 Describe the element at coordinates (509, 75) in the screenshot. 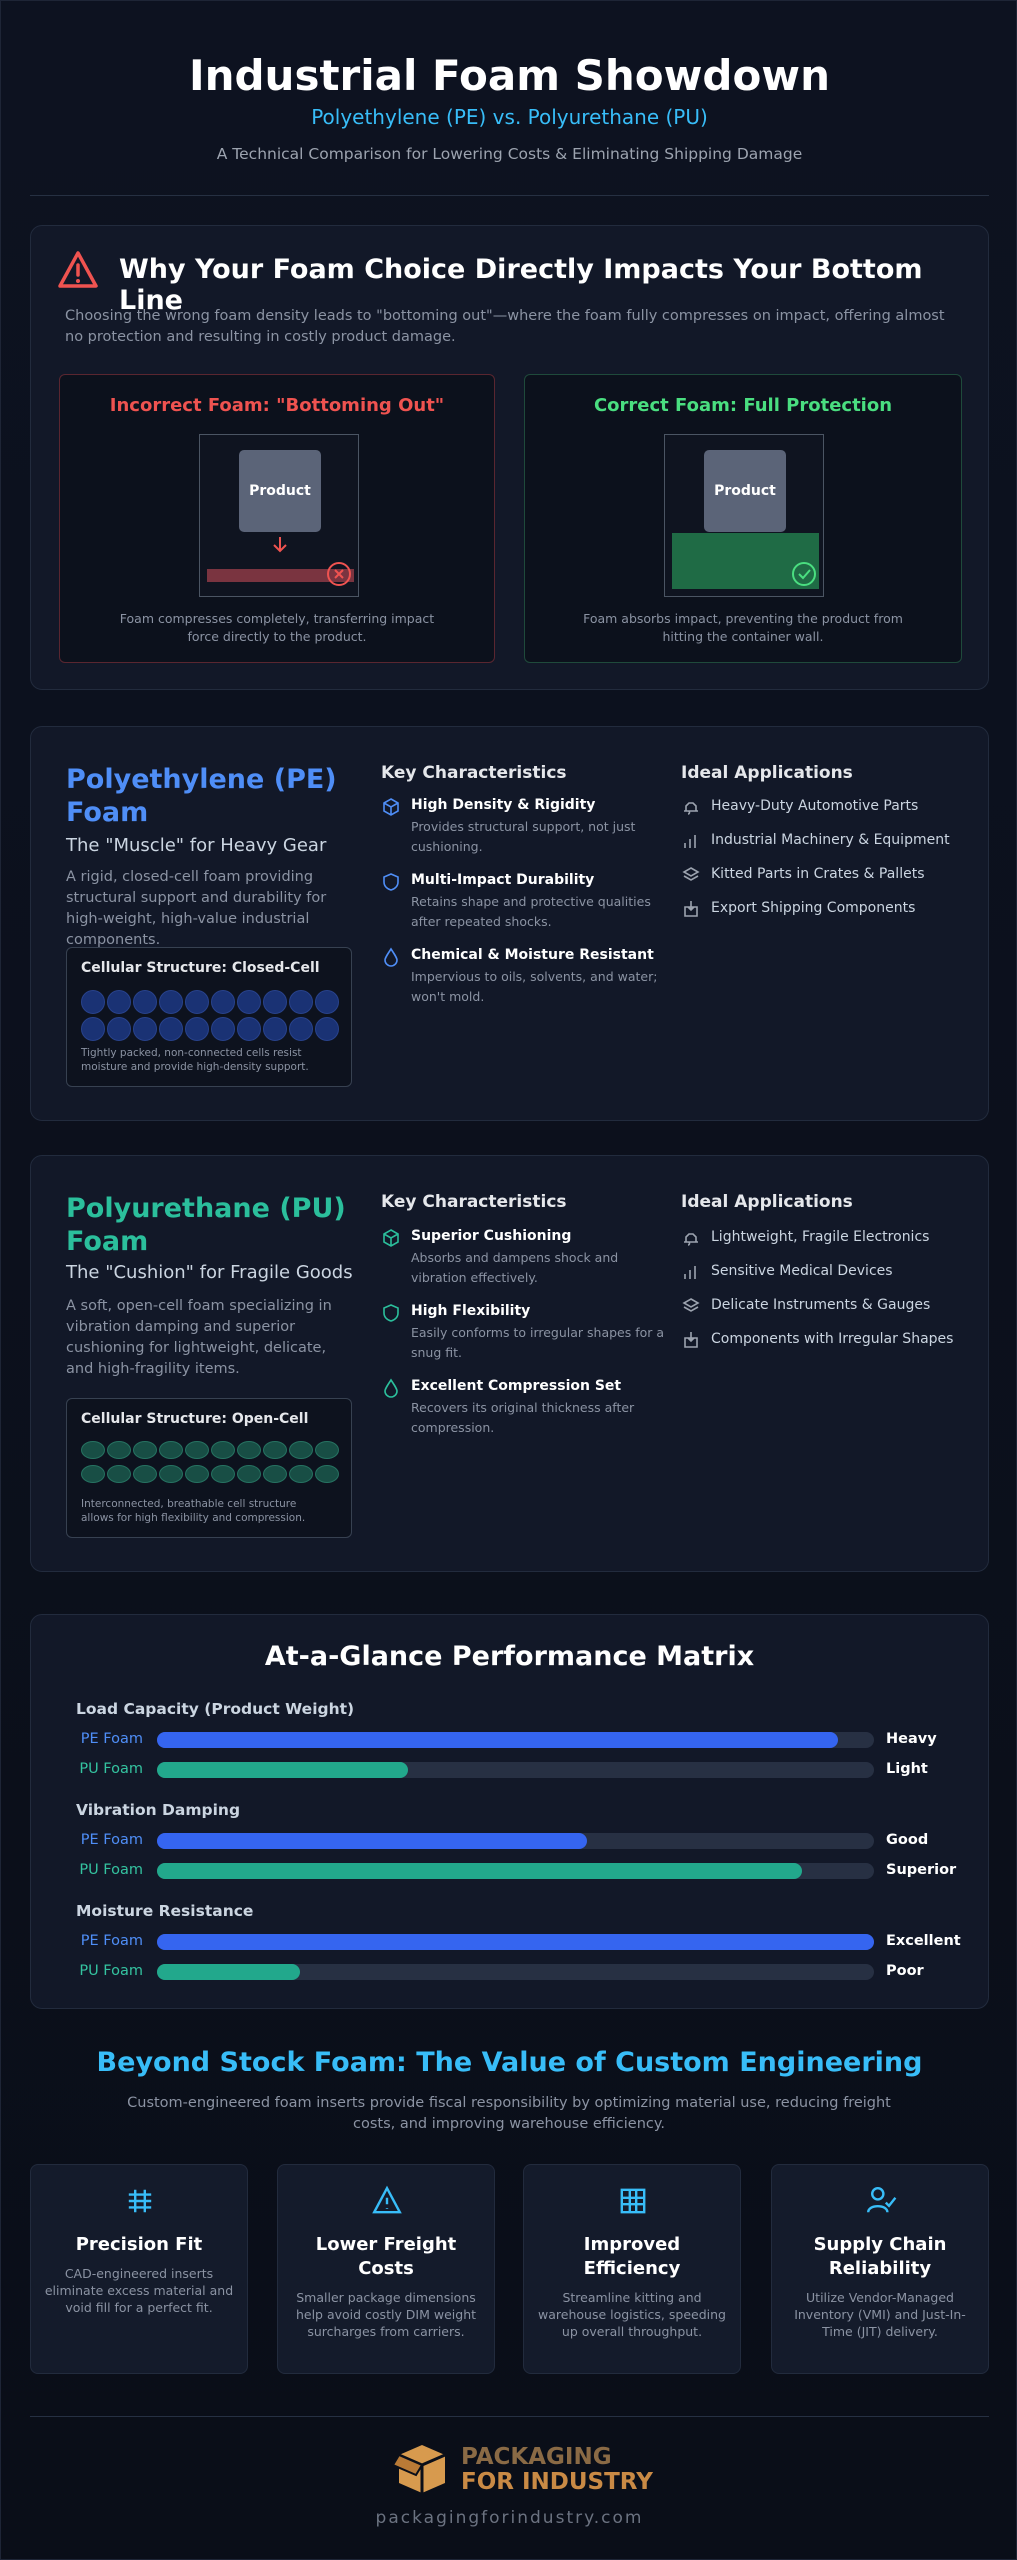

I see `page-title: Industrial Foam Showdown` at that location.